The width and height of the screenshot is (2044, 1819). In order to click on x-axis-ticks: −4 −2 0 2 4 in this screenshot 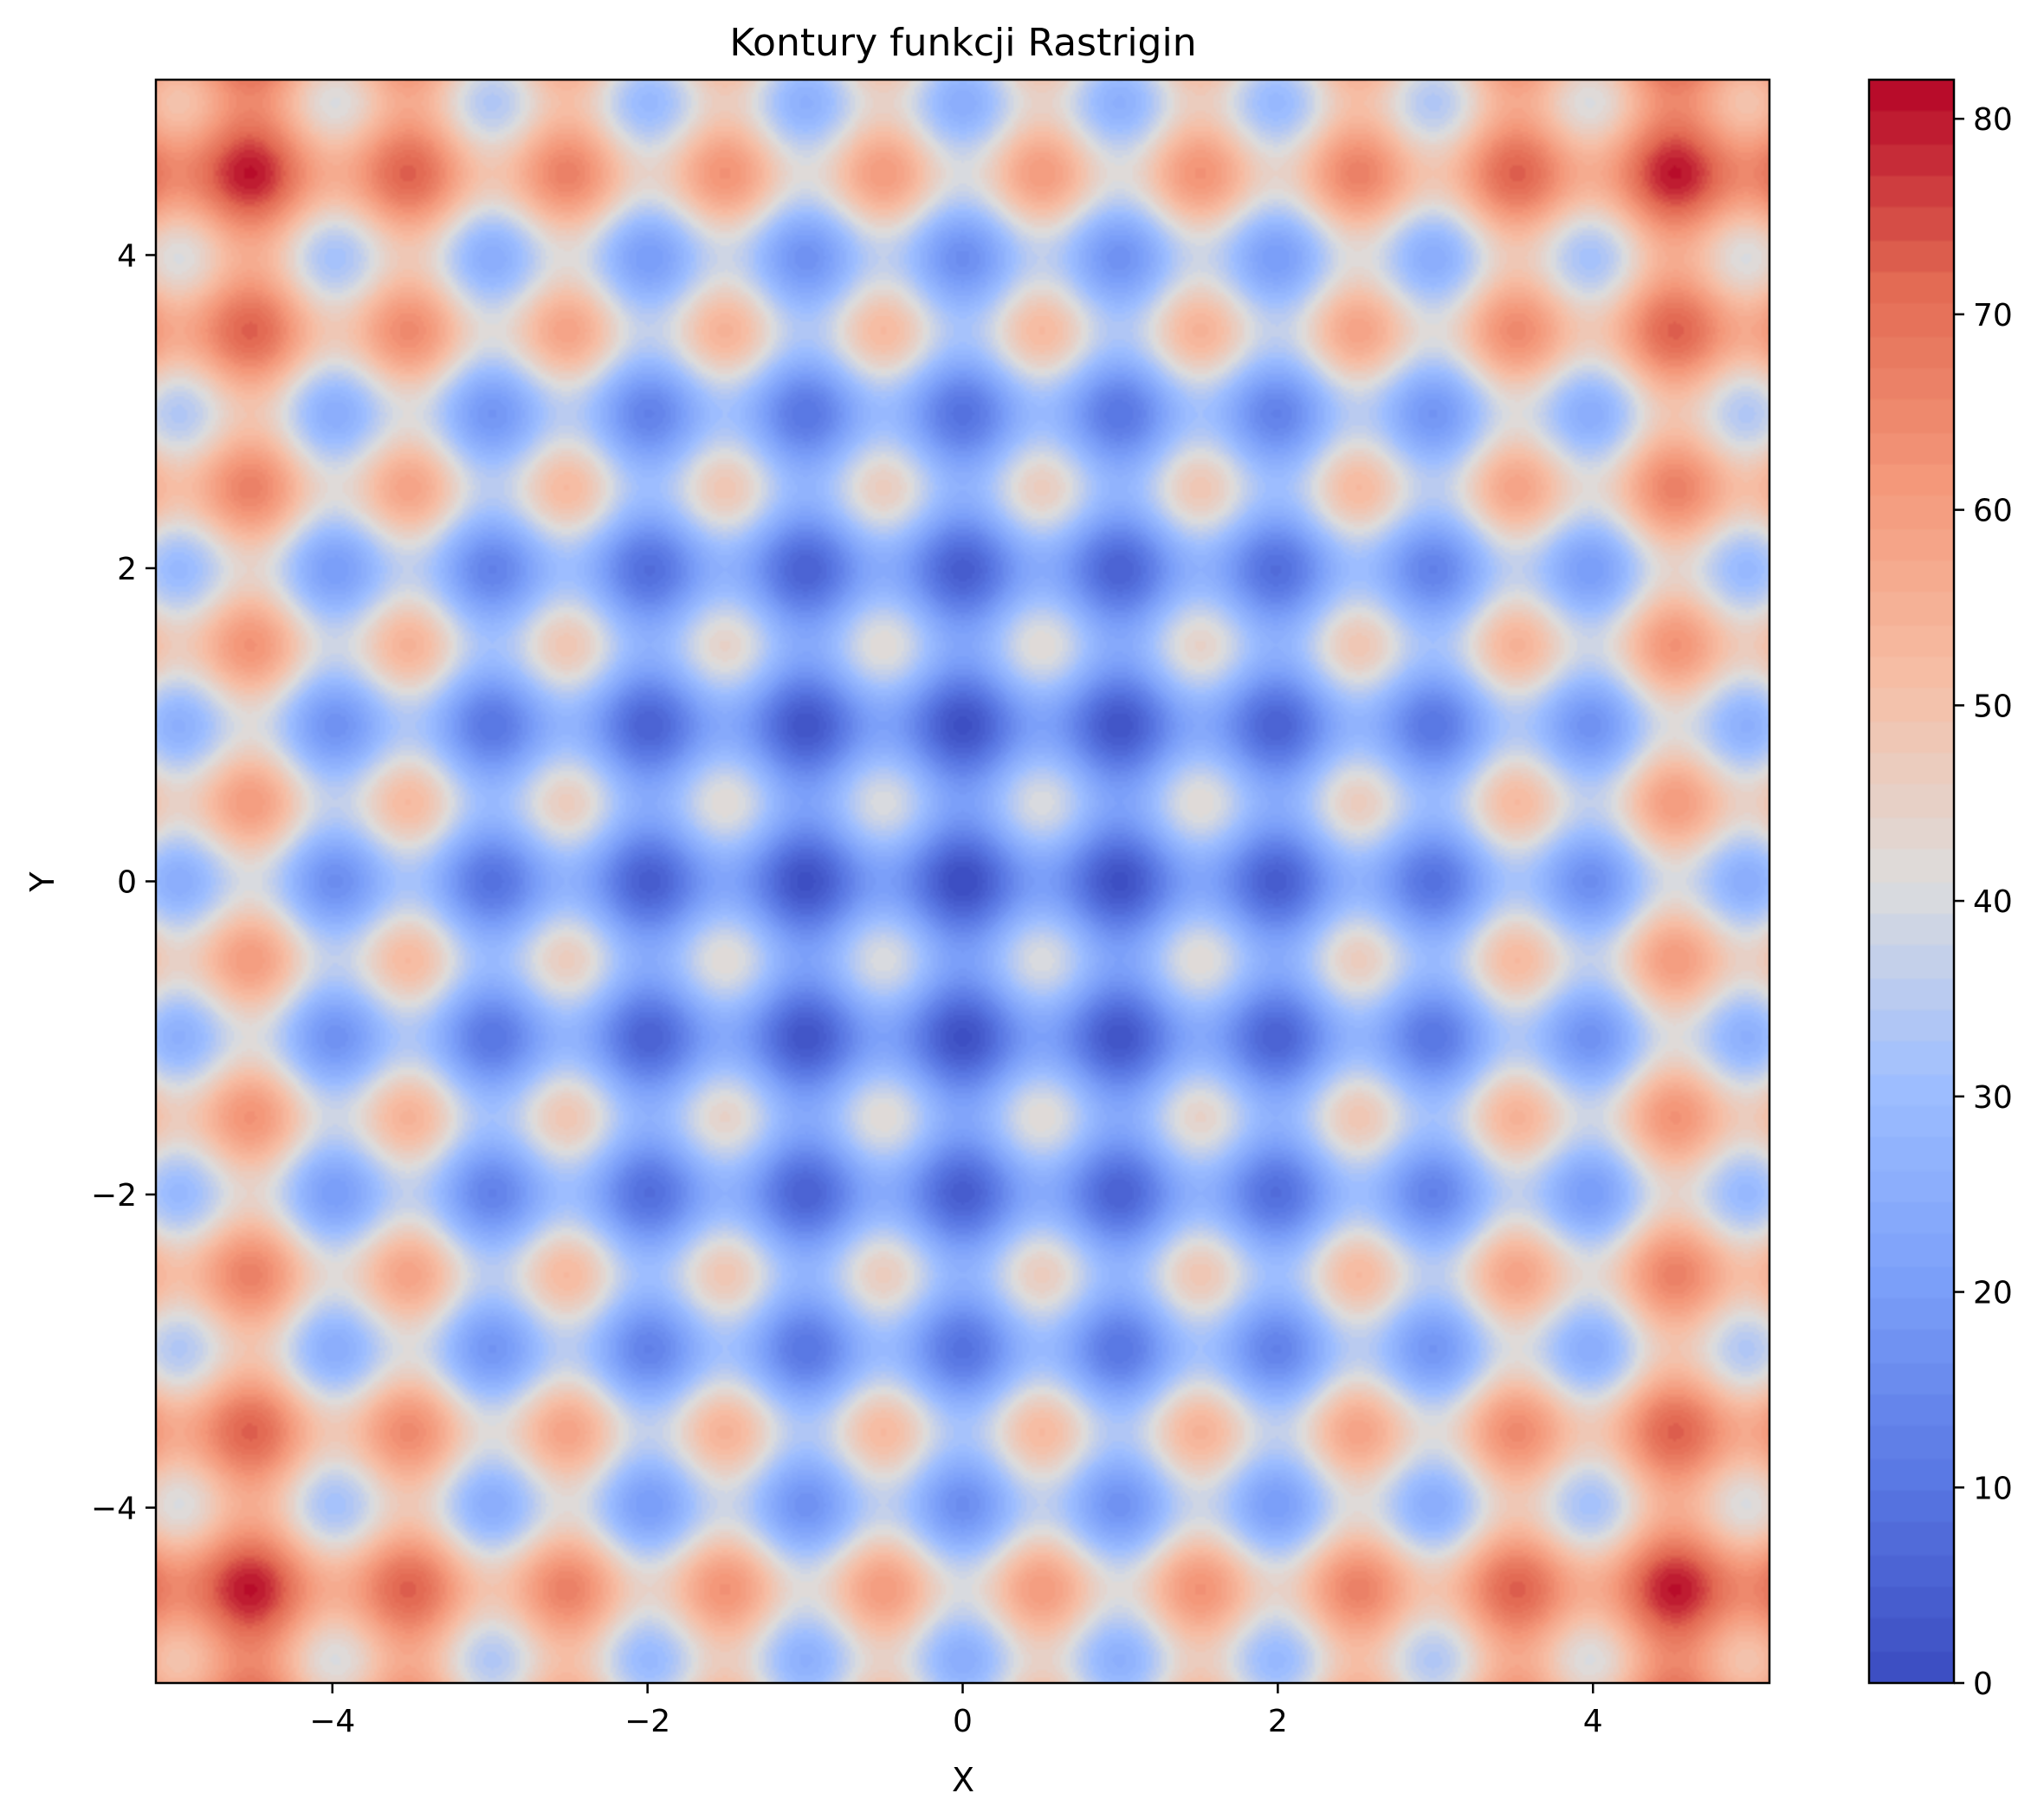, I will do `click(956, 1711)`.